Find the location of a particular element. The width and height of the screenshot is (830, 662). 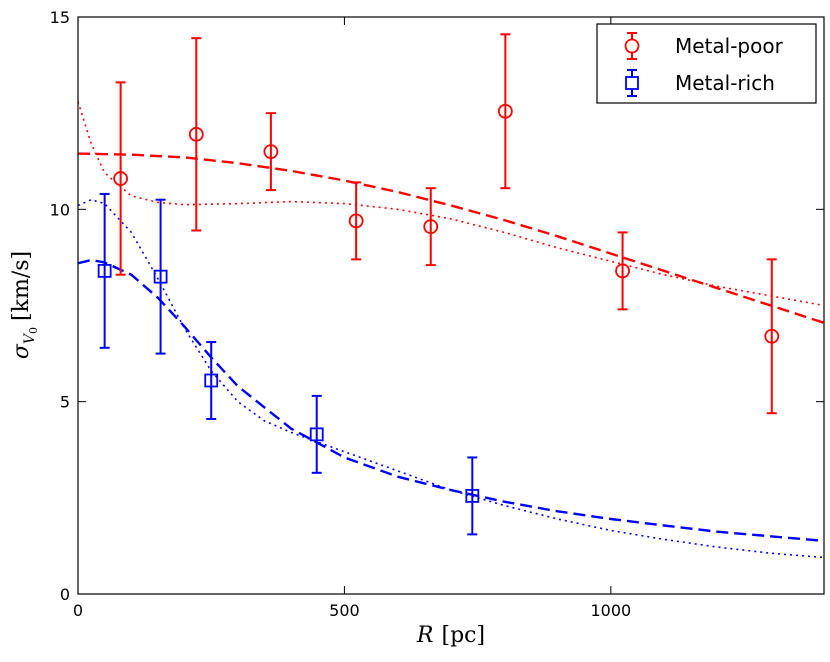

y-tick-label: 0 is located at coordinates (65, 594).